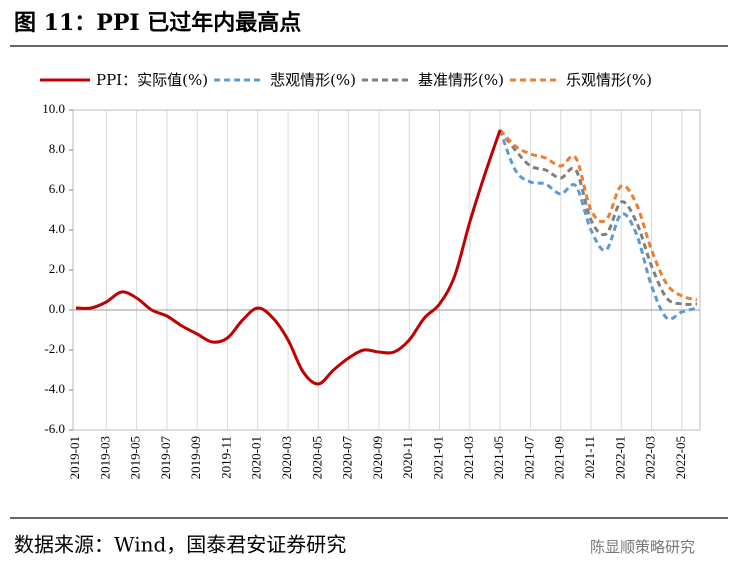 The height and width of the screenshot is (584, 738). I want to click on x-tick-label: 2019-09, so click(195, 457).